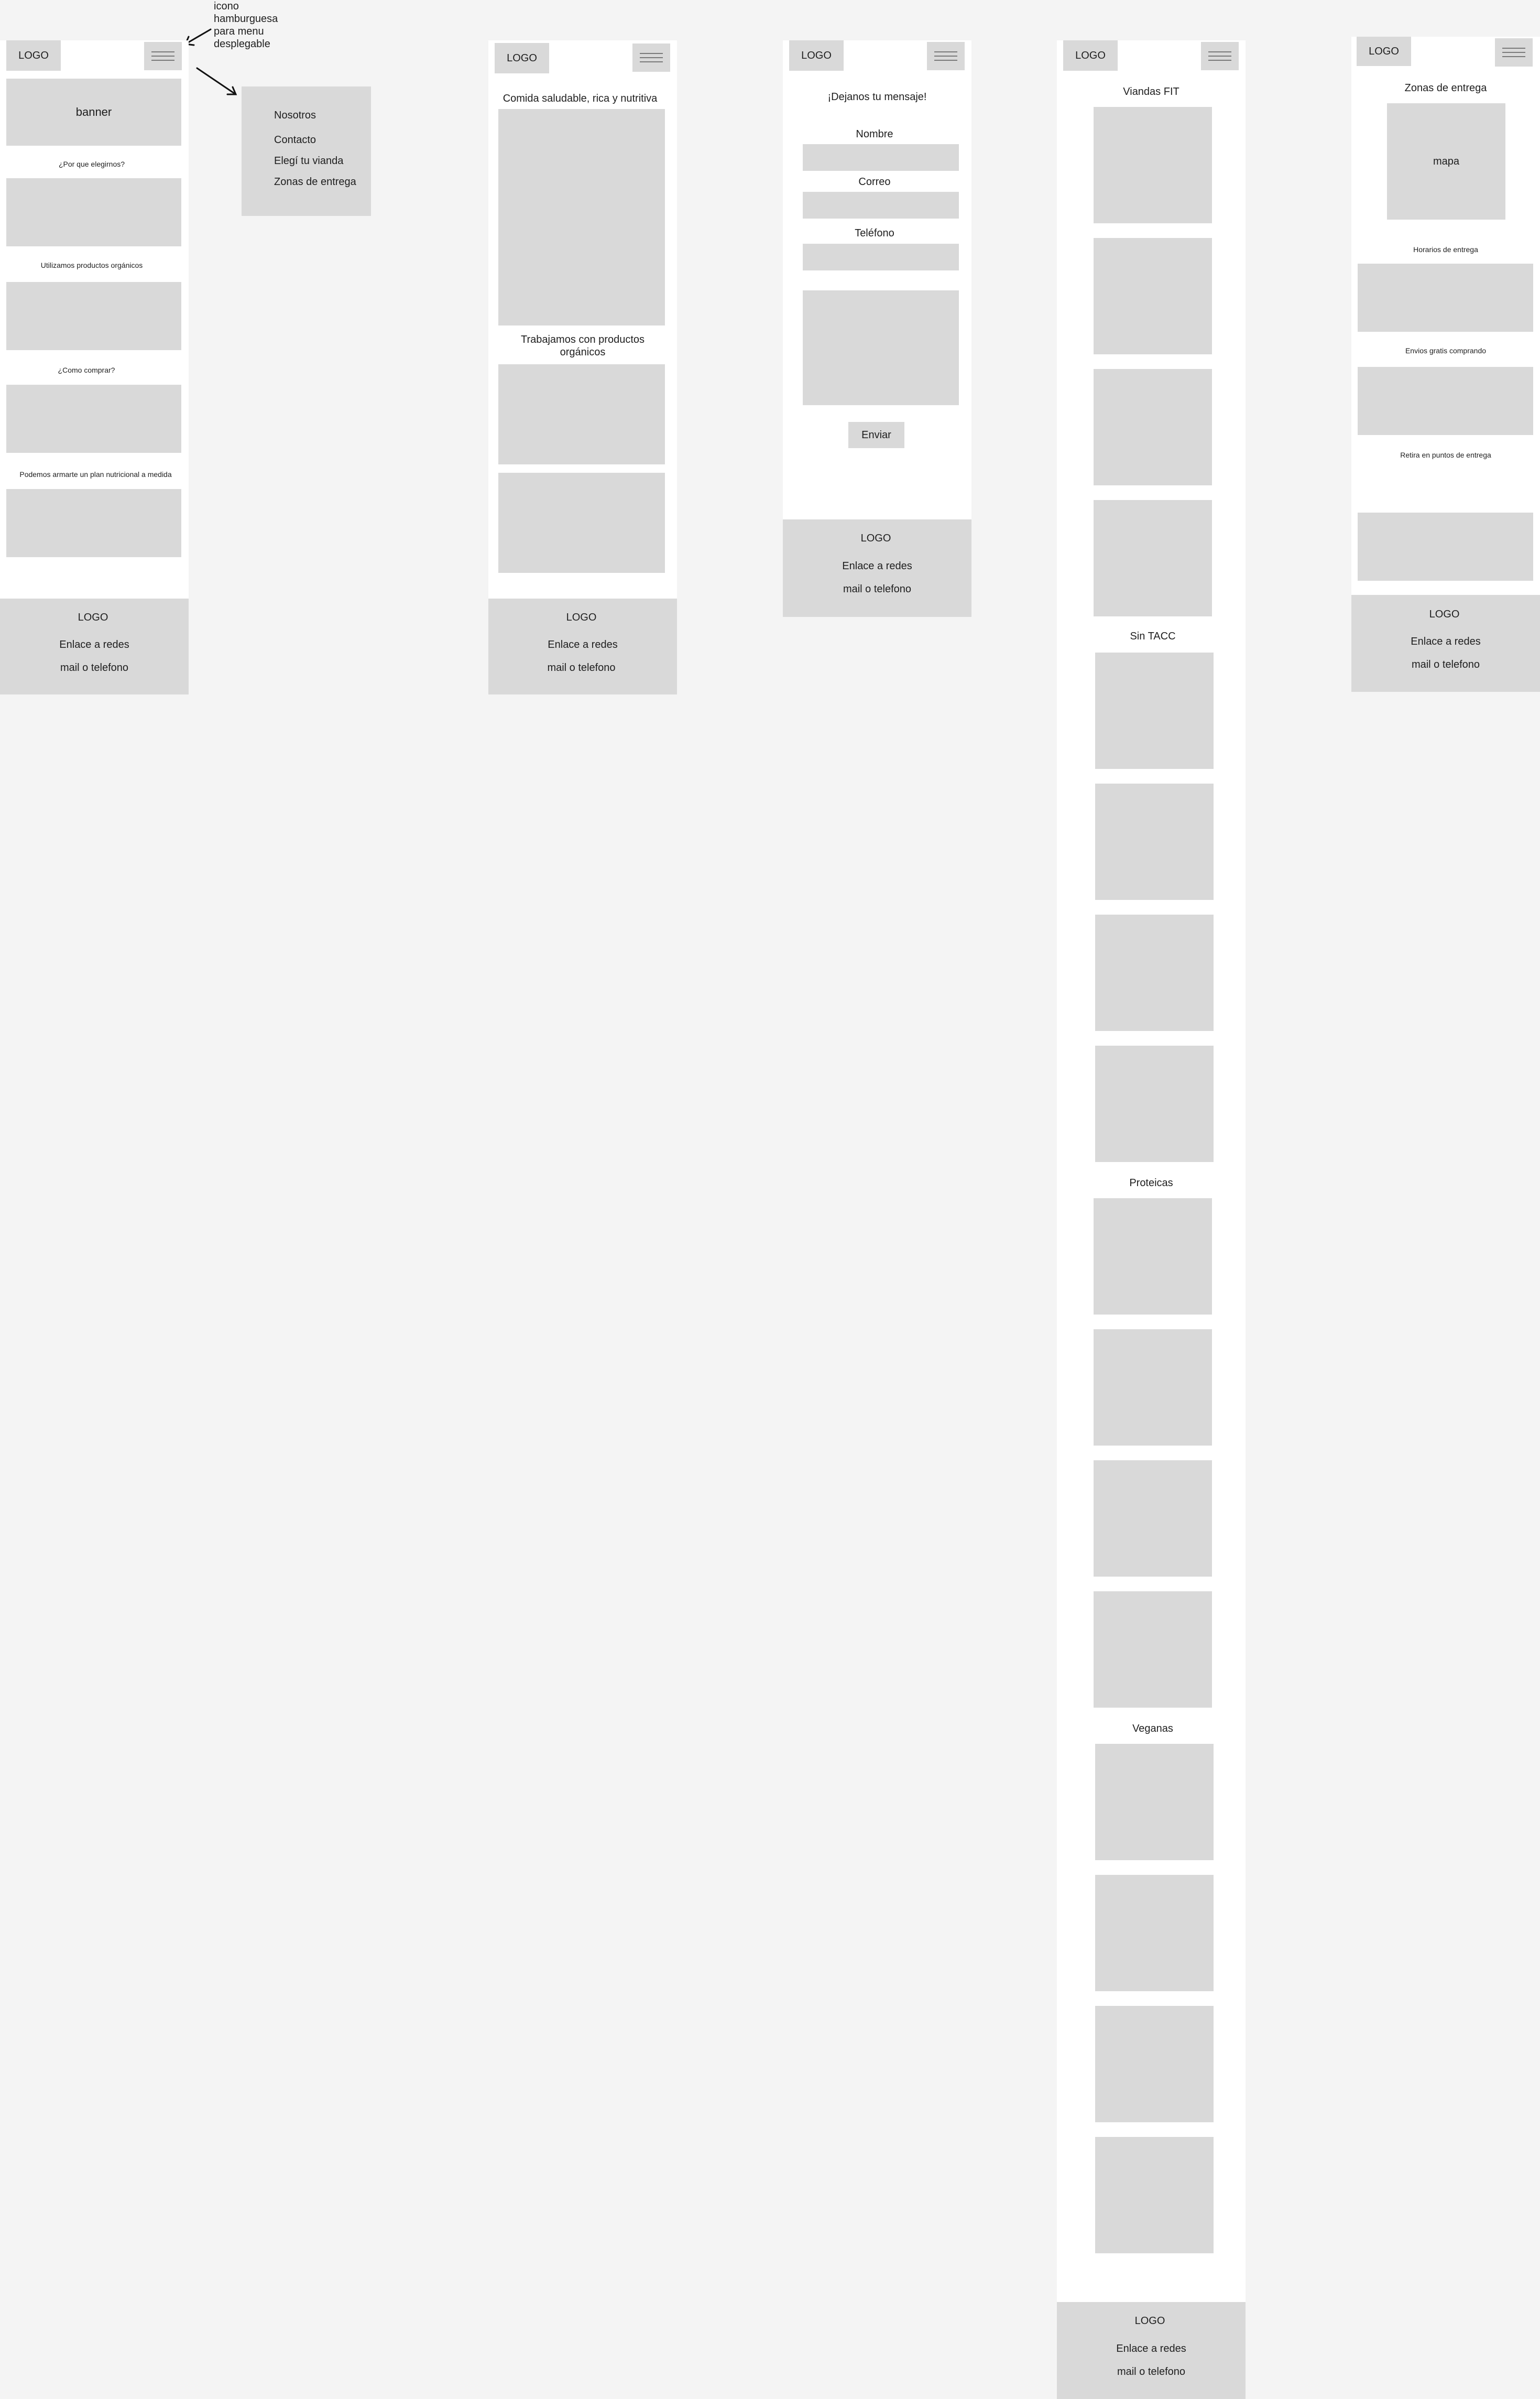 Image resolution: width=1540 pixels, height=2399 pixels. What do you see at coordinates (231, 90) in the screenshot?
I see `arrow-to-menu-head` at bounding box center [231, 90].